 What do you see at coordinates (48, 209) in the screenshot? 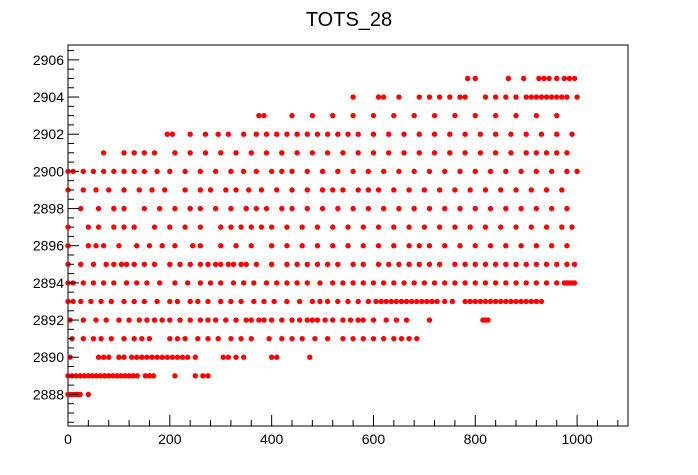
I see `y-tick-label: 2898` at bounding box center [48, 209].